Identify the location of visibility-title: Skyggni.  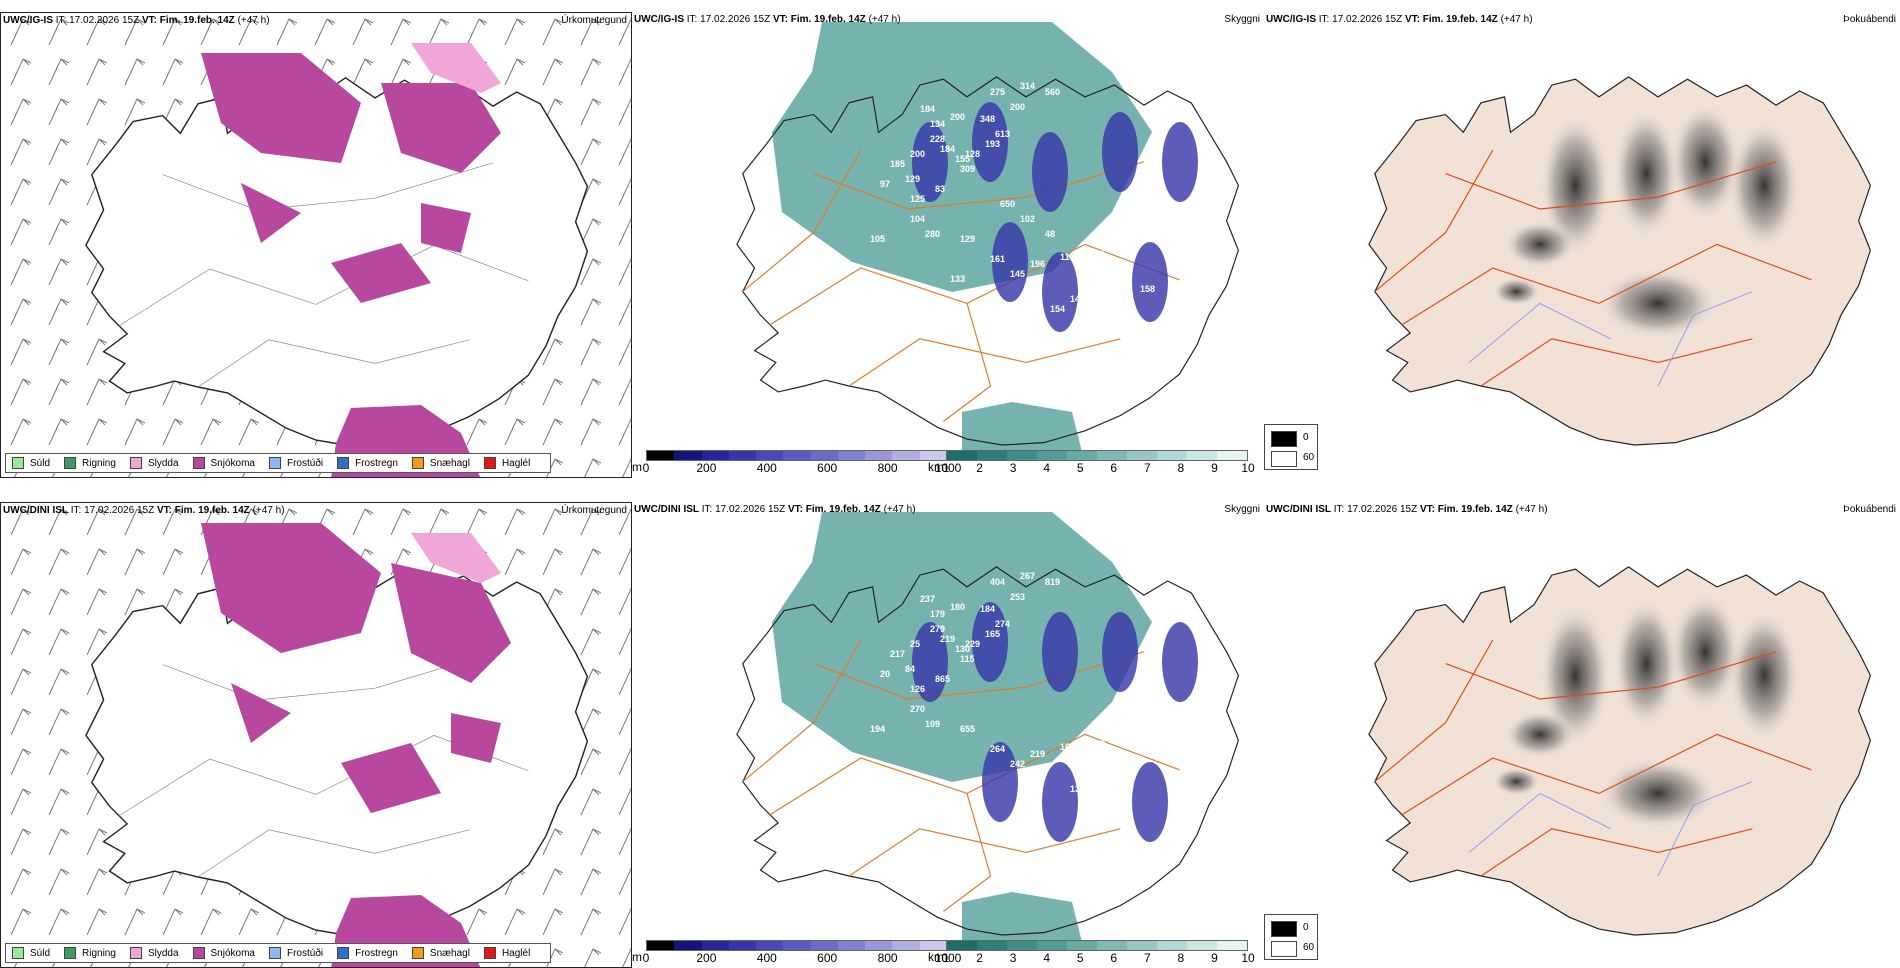
(1242, 19).